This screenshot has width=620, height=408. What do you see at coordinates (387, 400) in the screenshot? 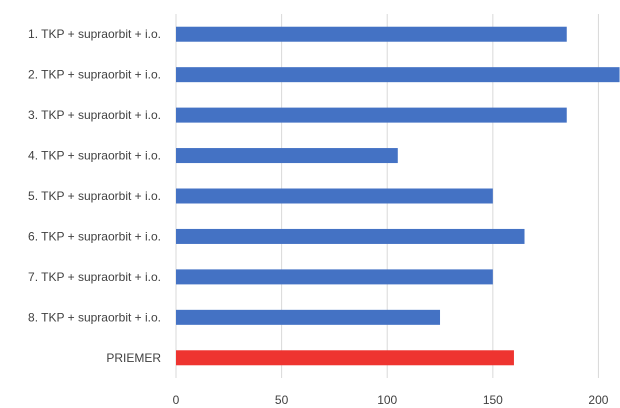
I see `x-tick-label: 100` at bounding box center [387, 400].